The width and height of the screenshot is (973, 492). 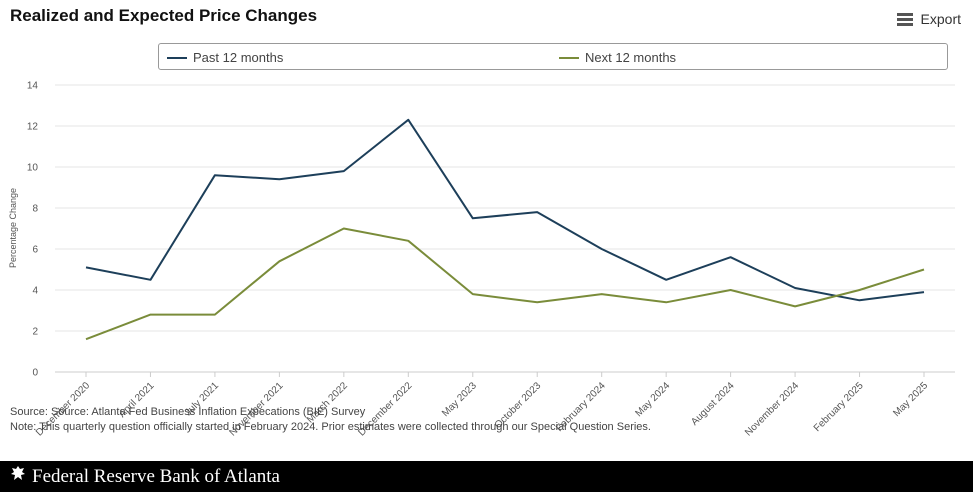 I want to click on y-tick-label: 14, so click(x=33, y=86).